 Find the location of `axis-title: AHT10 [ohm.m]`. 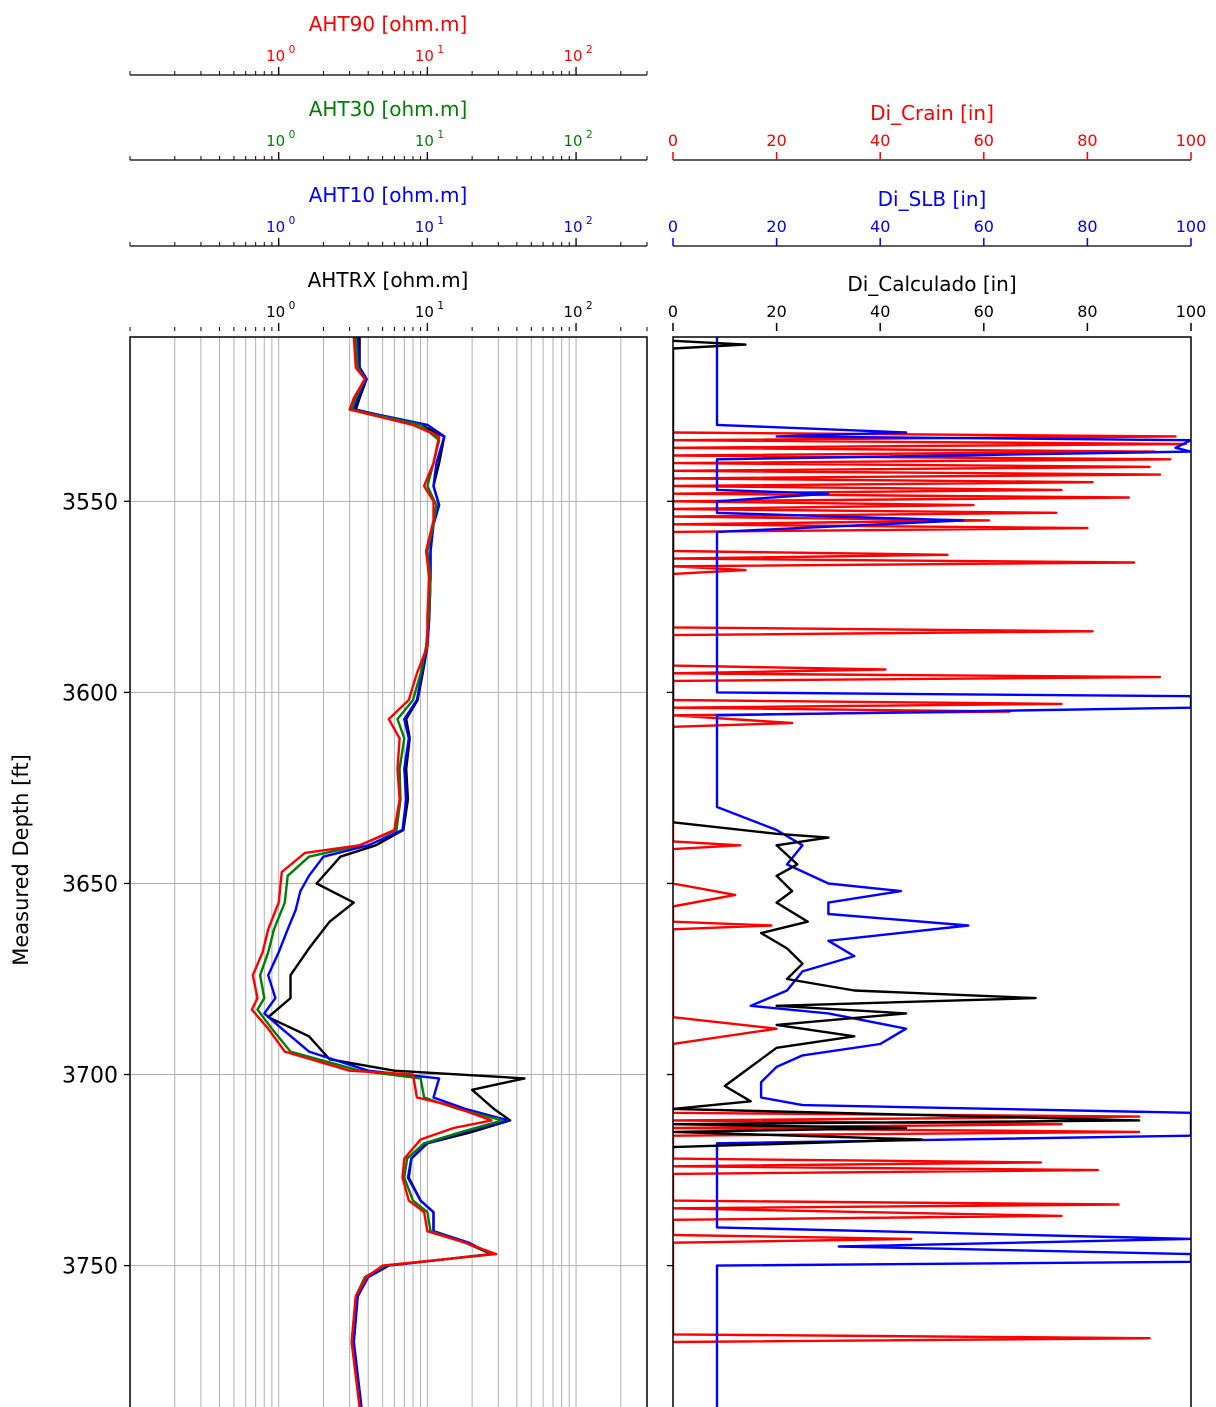

axis-title: AHT10 [ohm.m] is located at coordinates (388, 195).